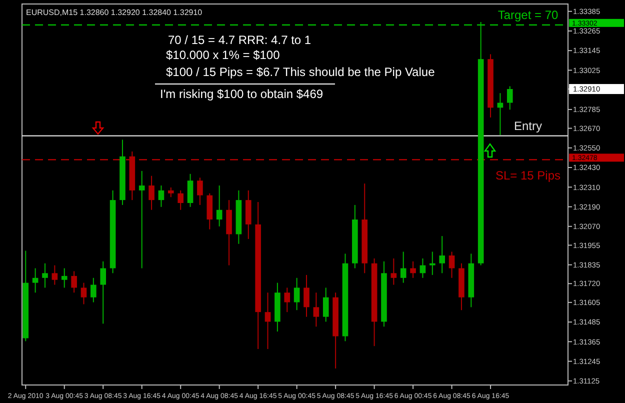 This screenshot has height=403, width=625. I want to click on annotation: Target = 70, so click(528, 15).